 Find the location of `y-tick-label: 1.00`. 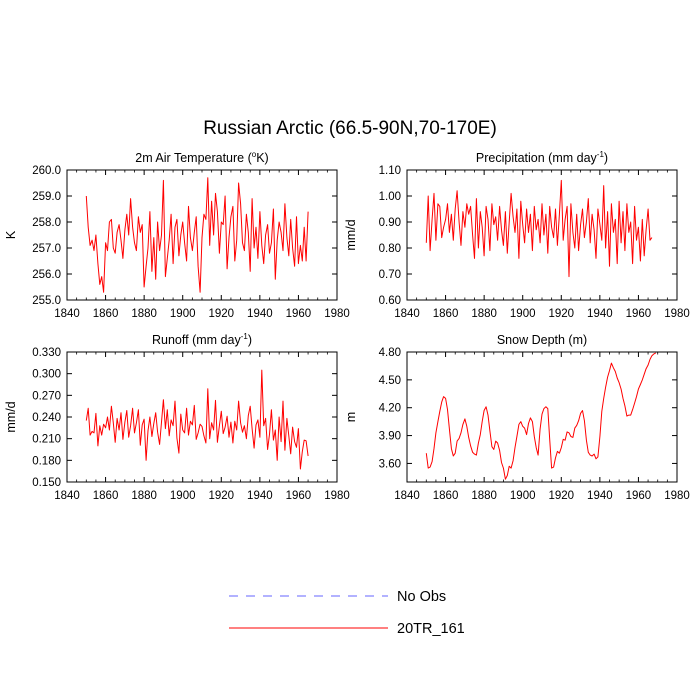

y-tick-label: 1.00 is located at coordinates (390, 197).